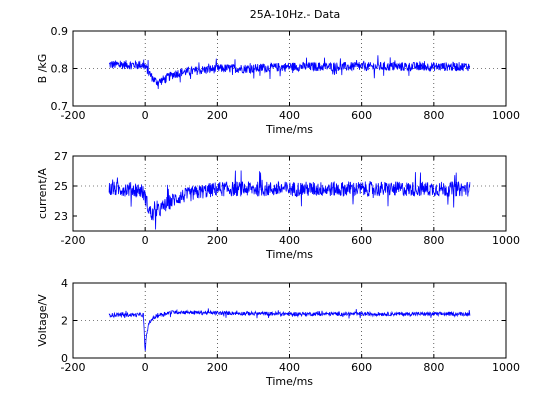 The image size is (560, 420). I want to click on axes-frame, so click(289, 193).